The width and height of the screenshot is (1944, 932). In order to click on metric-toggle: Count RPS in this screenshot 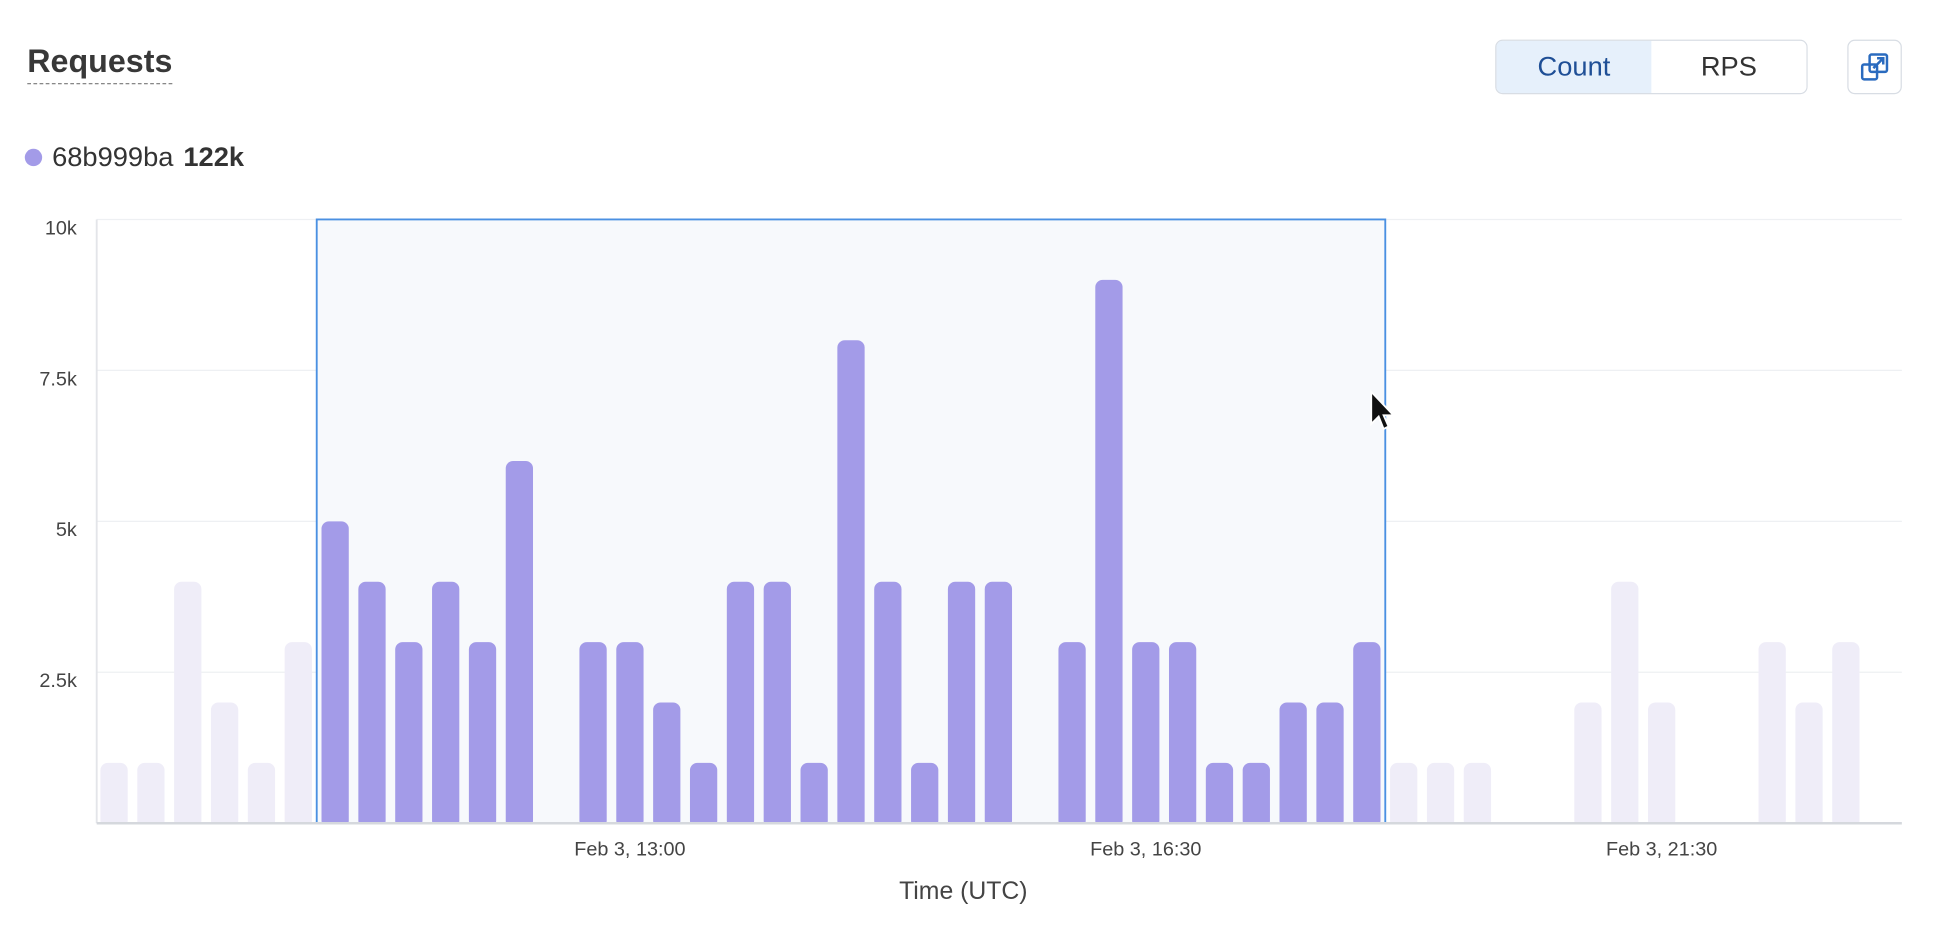, I will do `click(1651, 67)`.